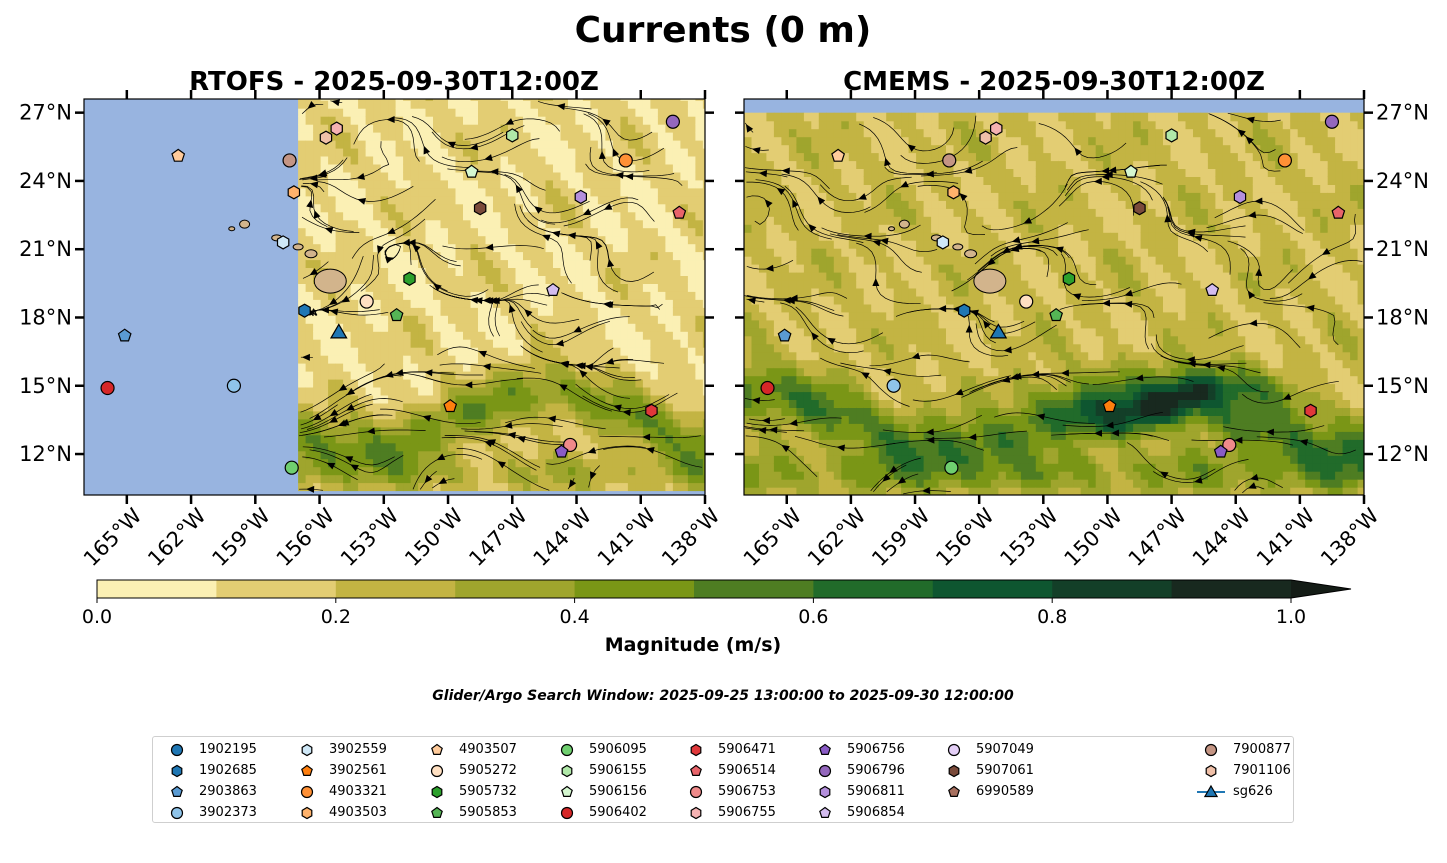 This screenshot has width=1447, height=863. What do you see at coordinates (311, 254) in the screenshot?
I see `island-shape` at bounding box center [311, 254].